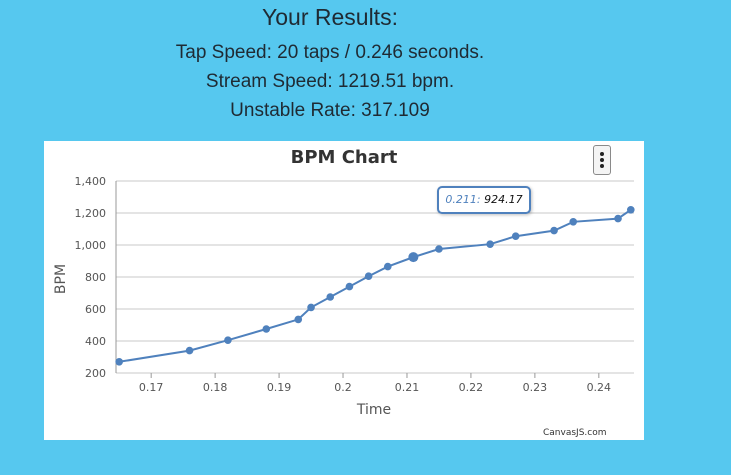 The image size is (731, 475). Describe the element at coordinates (330, 81) in the screenshot. I see `stream-speed-text: Stream Speed: 1219.51 bpm.` at that location.